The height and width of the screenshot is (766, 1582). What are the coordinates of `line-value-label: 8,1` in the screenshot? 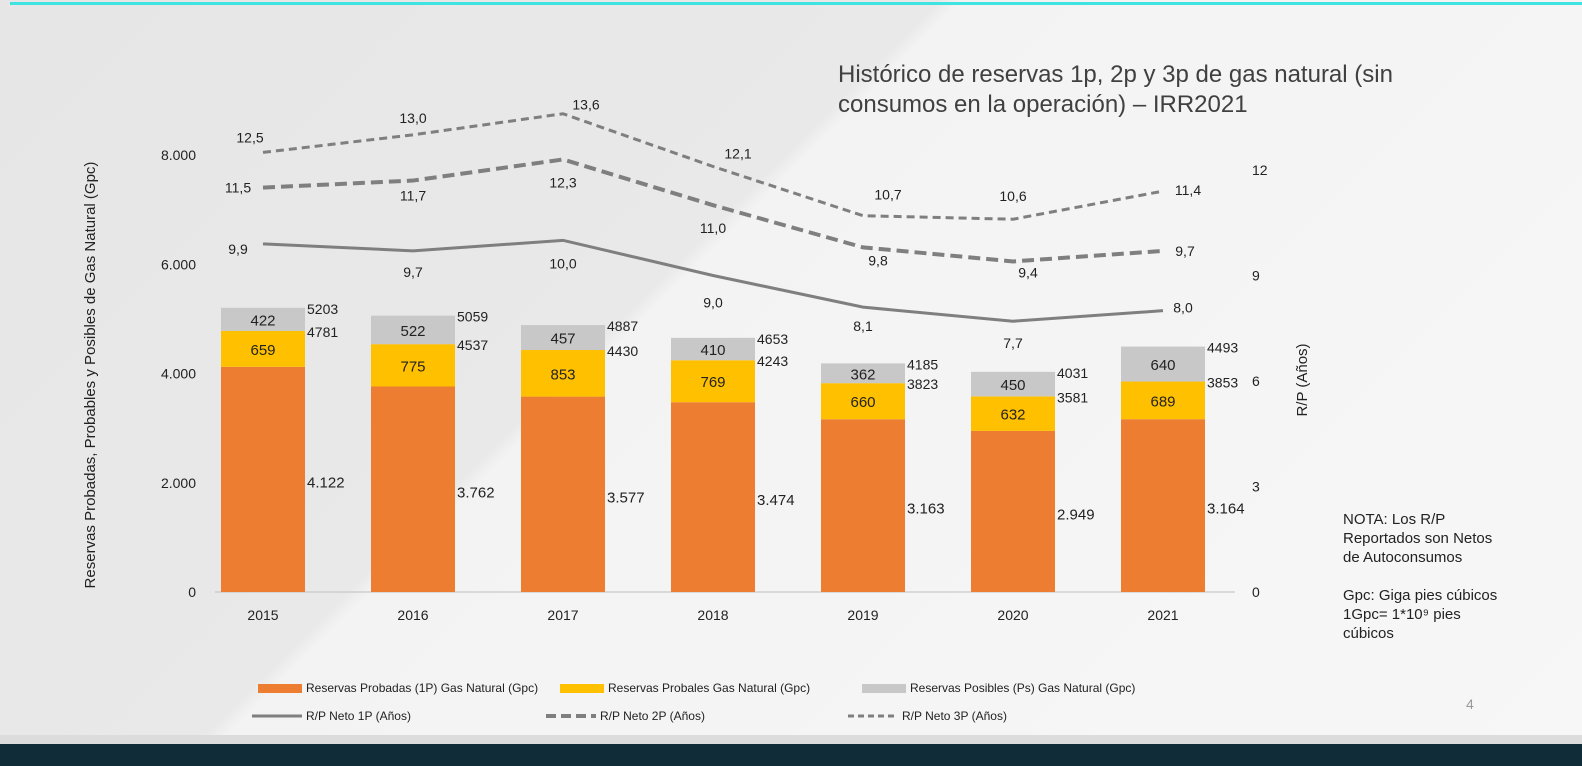 It's located at (863, 326).